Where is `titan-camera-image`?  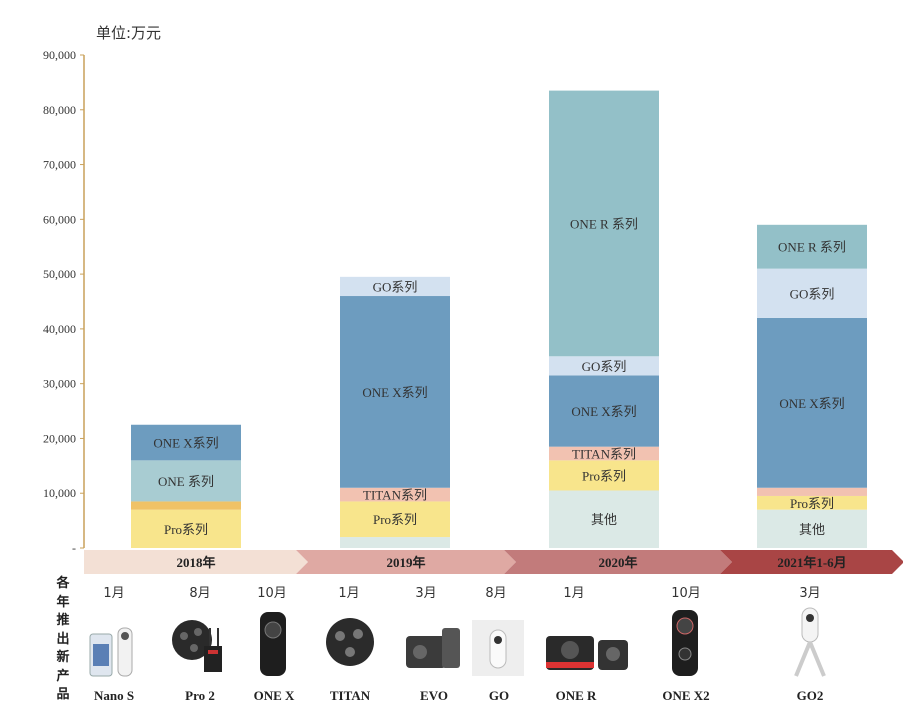
titan-camera-image is located at coordinates (350, 642).